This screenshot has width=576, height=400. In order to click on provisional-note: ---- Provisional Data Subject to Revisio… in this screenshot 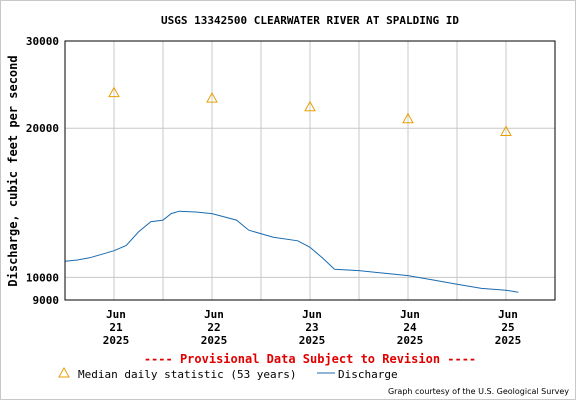, I will do `click(310, 359)`.